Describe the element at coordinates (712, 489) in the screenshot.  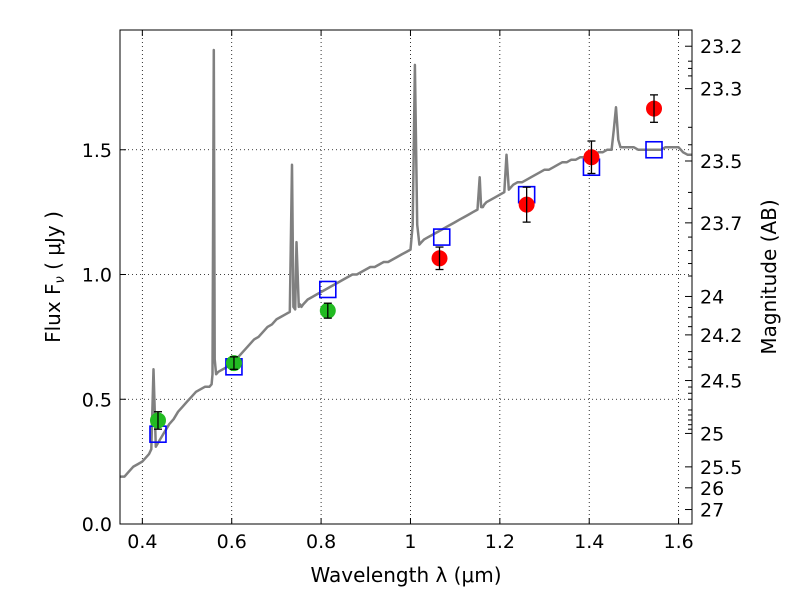
I see `y2-tick-label: 26` at that location.